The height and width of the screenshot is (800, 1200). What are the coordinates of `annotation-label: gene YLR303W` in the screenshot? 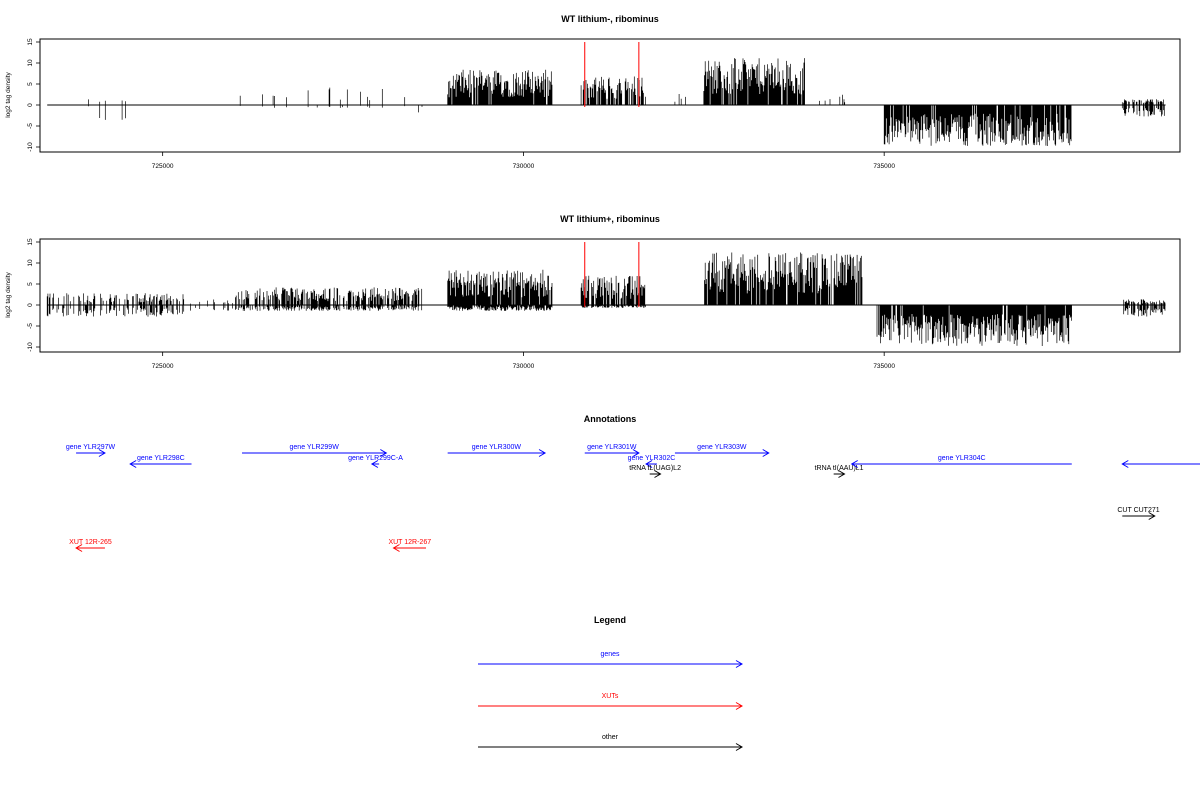 It's located at (722, 447).